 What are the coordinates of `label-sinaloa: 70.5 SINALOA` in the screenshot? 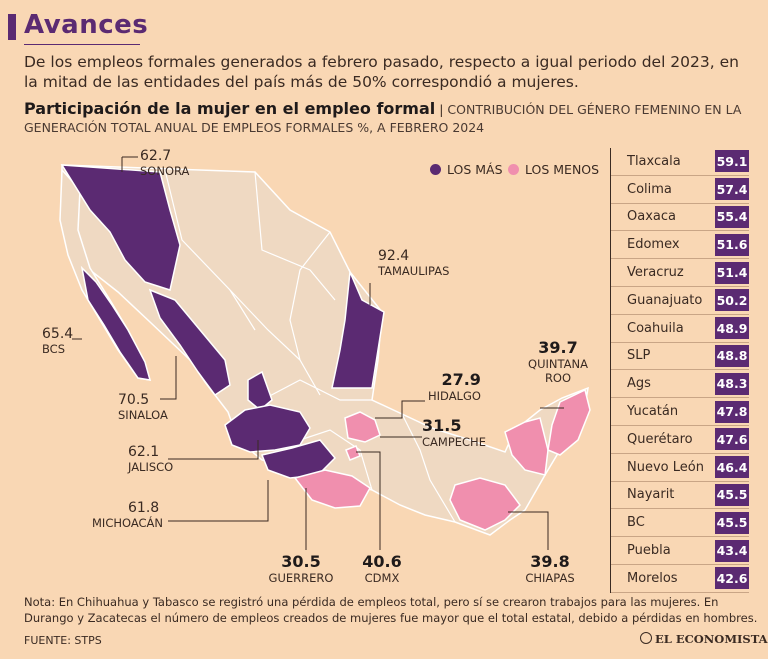 It's located at (143, 407).